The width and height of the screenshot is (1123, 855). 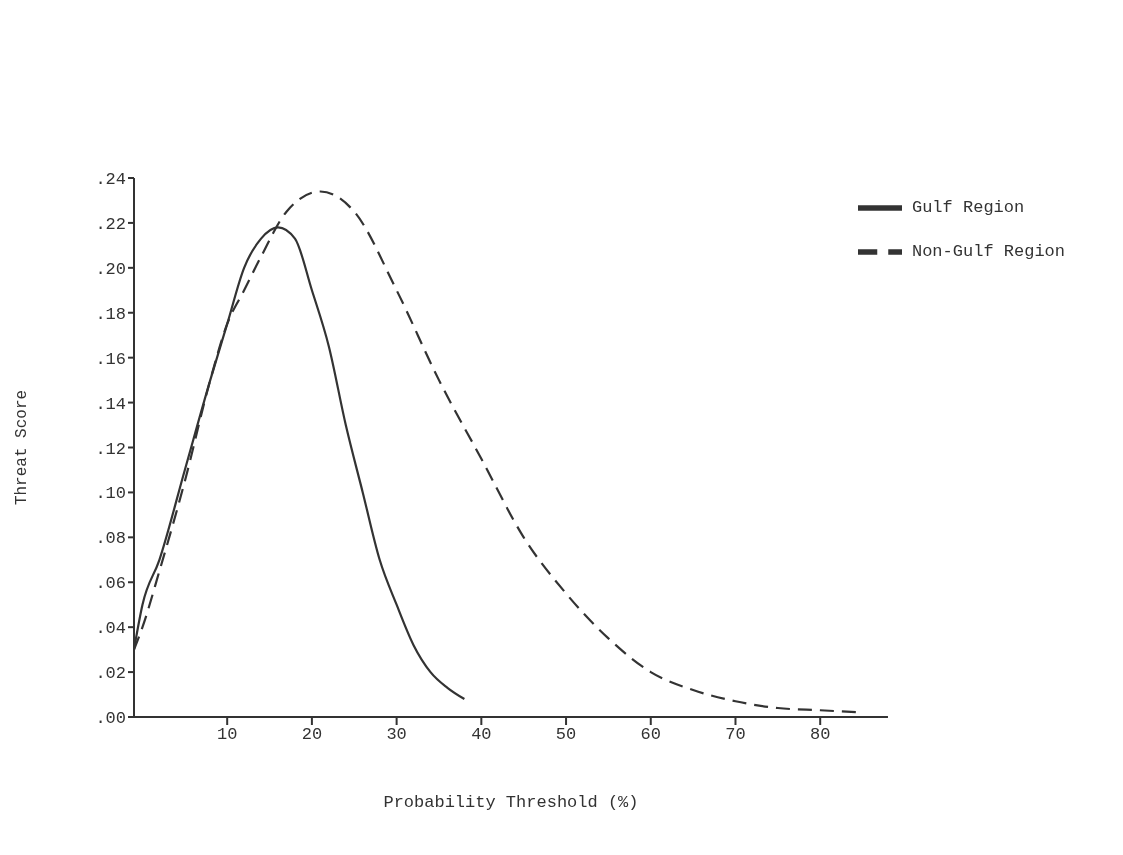 I want to click on x-tick-label: 60, so click(x=650, y=735).